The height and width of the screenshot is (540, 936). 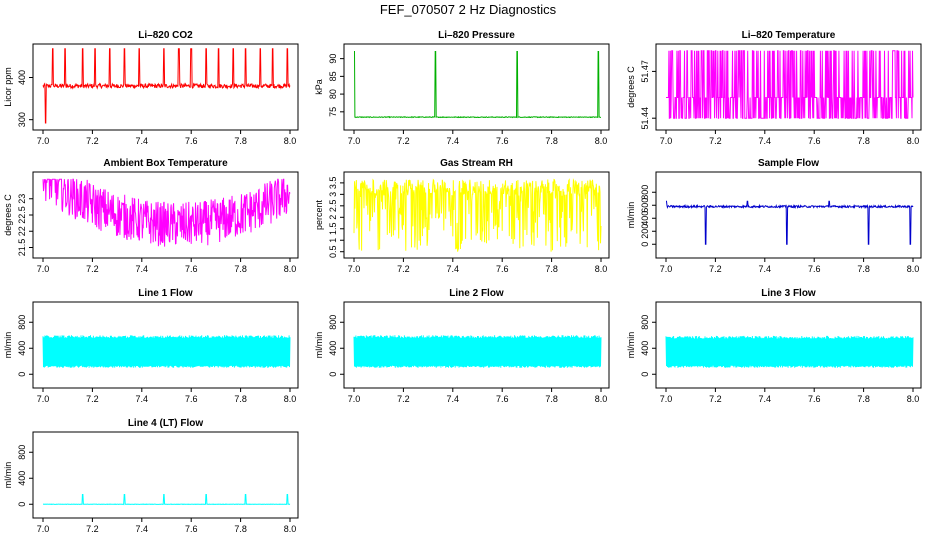 I want to click on y-tick-label: 200, so click(x=645, y=231).